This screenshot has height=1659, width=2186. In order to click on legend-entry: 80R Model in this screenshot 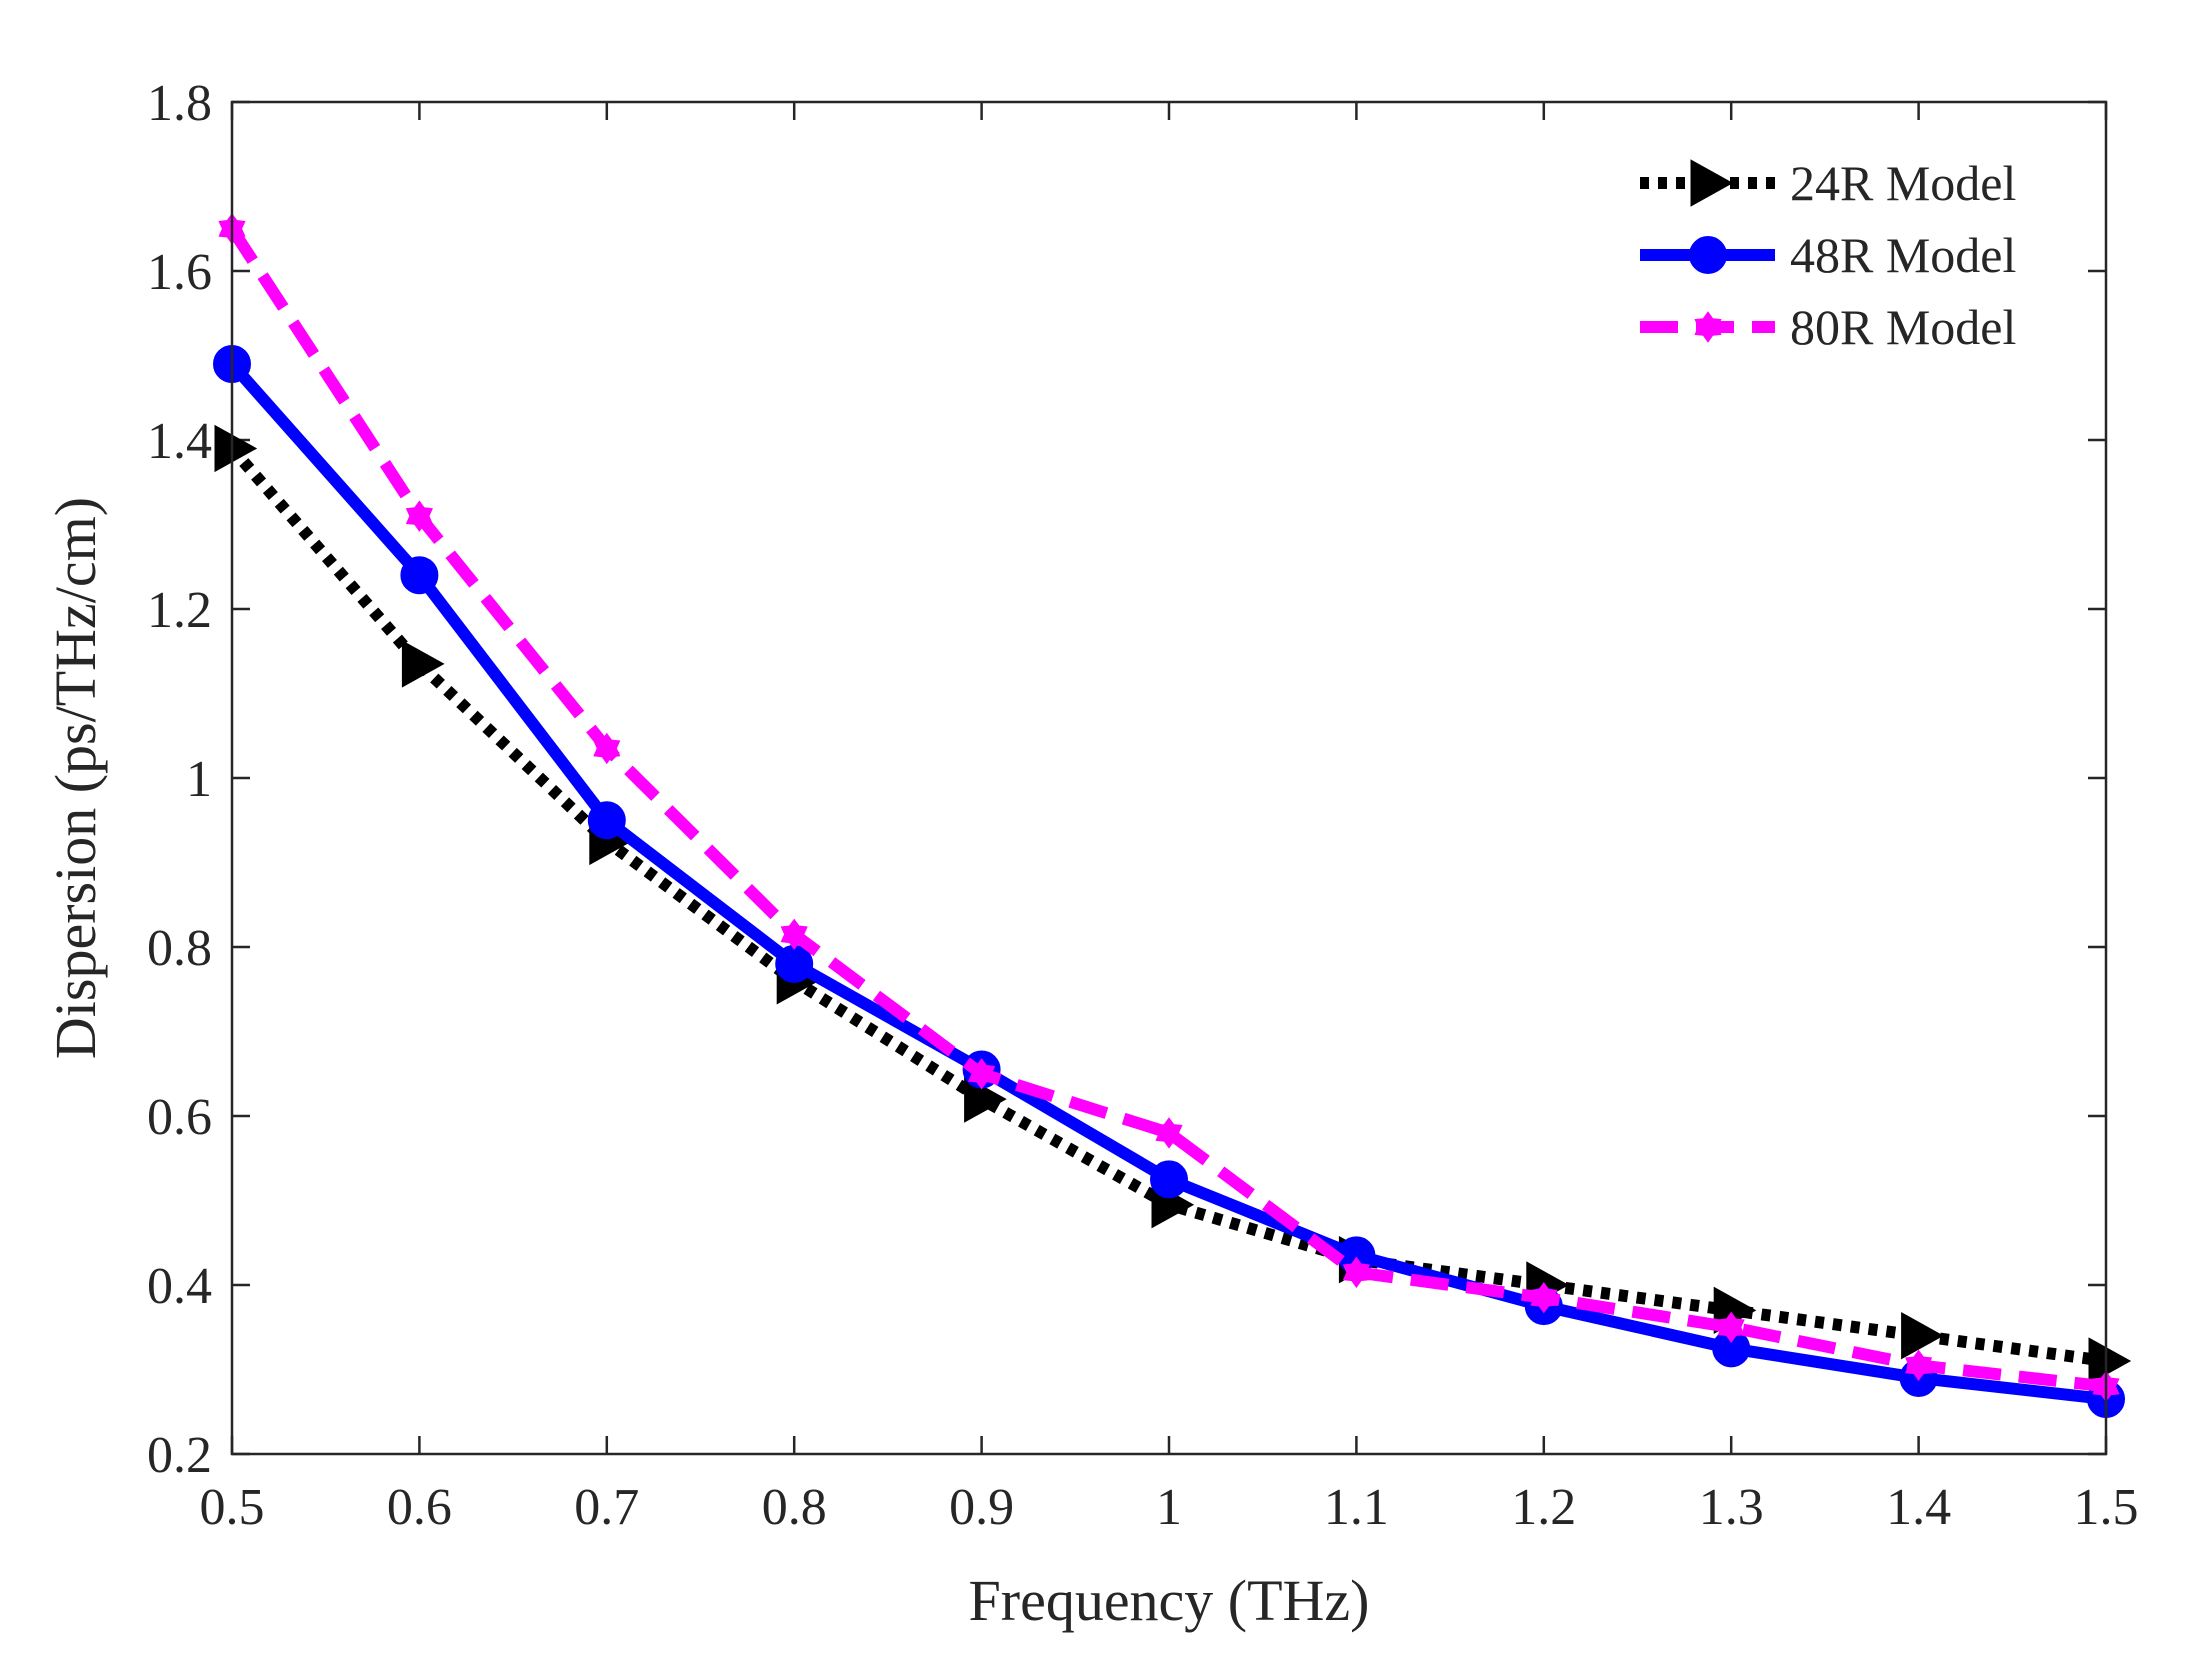, I will do `click(1828, 327)`.